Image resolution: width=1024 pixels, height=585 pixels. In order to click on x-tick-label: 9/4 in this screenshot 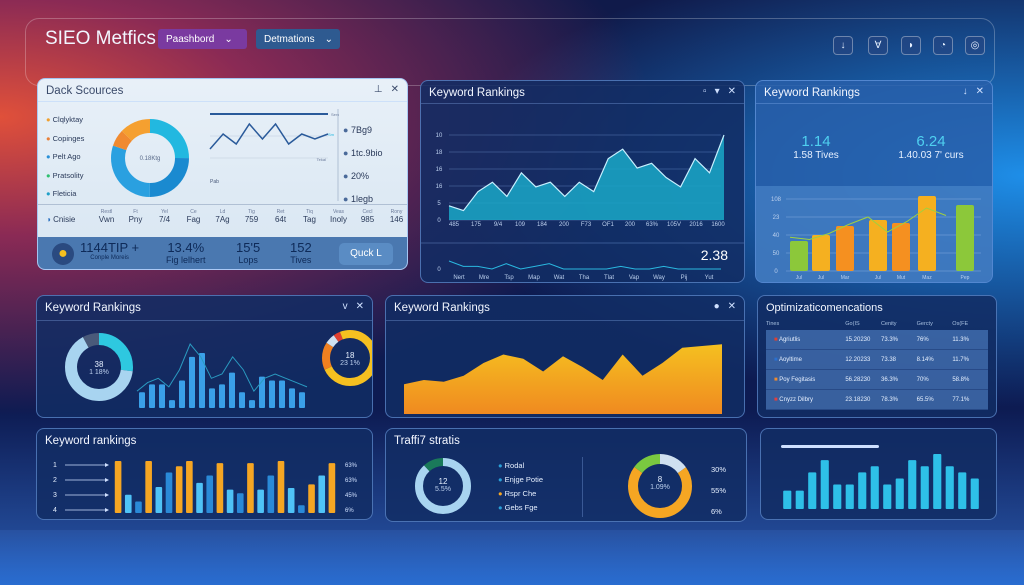, I will do `click(498, 225)`.